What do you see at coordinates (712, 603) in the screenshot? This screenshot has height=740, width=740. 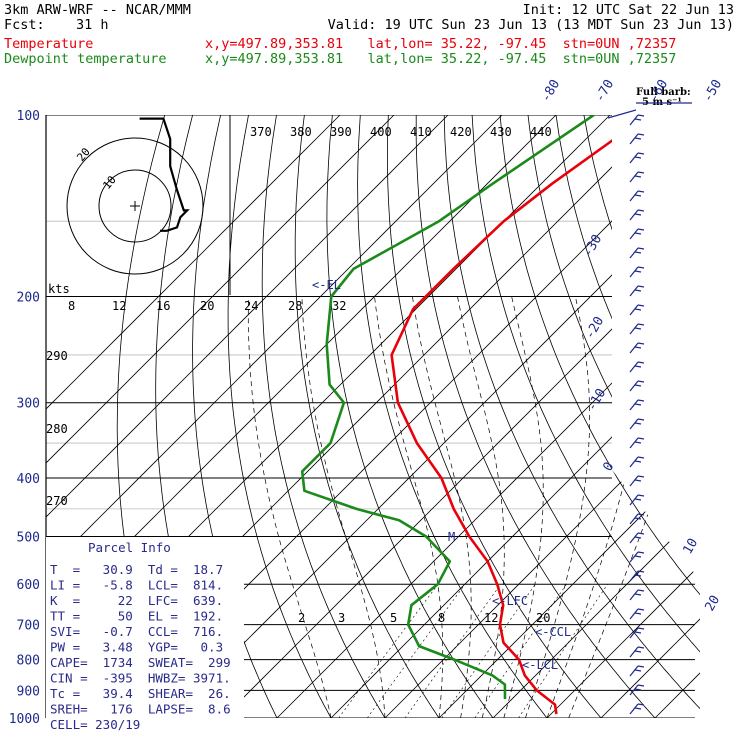 I see `isotherm-label: 20` at bounding box center [712, 603].